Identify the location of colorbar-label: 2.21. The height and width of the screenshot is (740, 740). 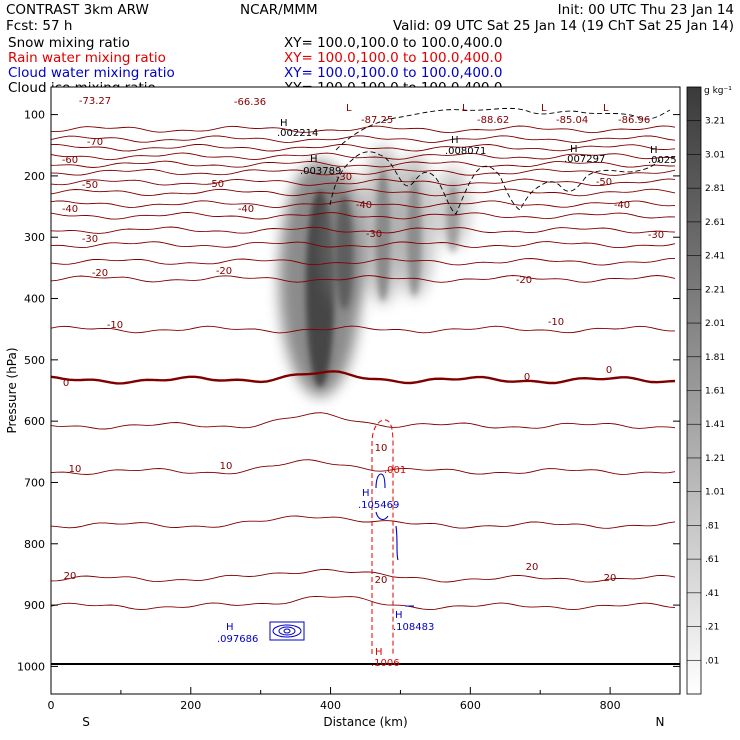
(715, 290).